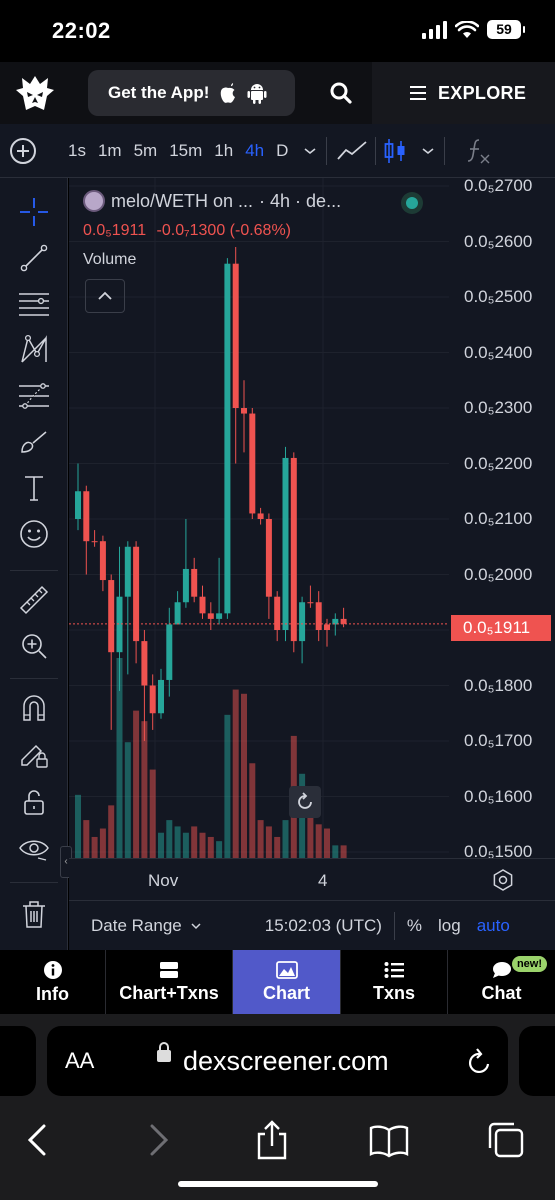 This screenshot has height=1200, width=555. Describe the element at coordinates (146, 926) in the screenshot. I see `date-range-button: Date Range` at that location.